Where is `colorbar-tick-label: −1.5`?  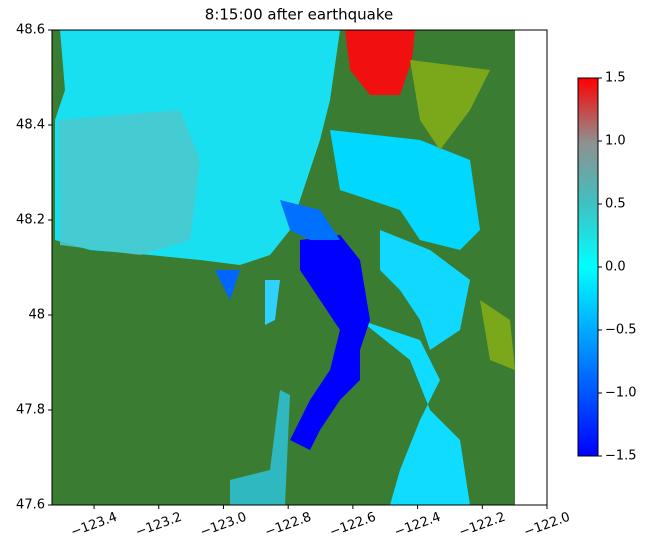
colorbar-tick-label: −1.5 is located at coordinates (621, 456).